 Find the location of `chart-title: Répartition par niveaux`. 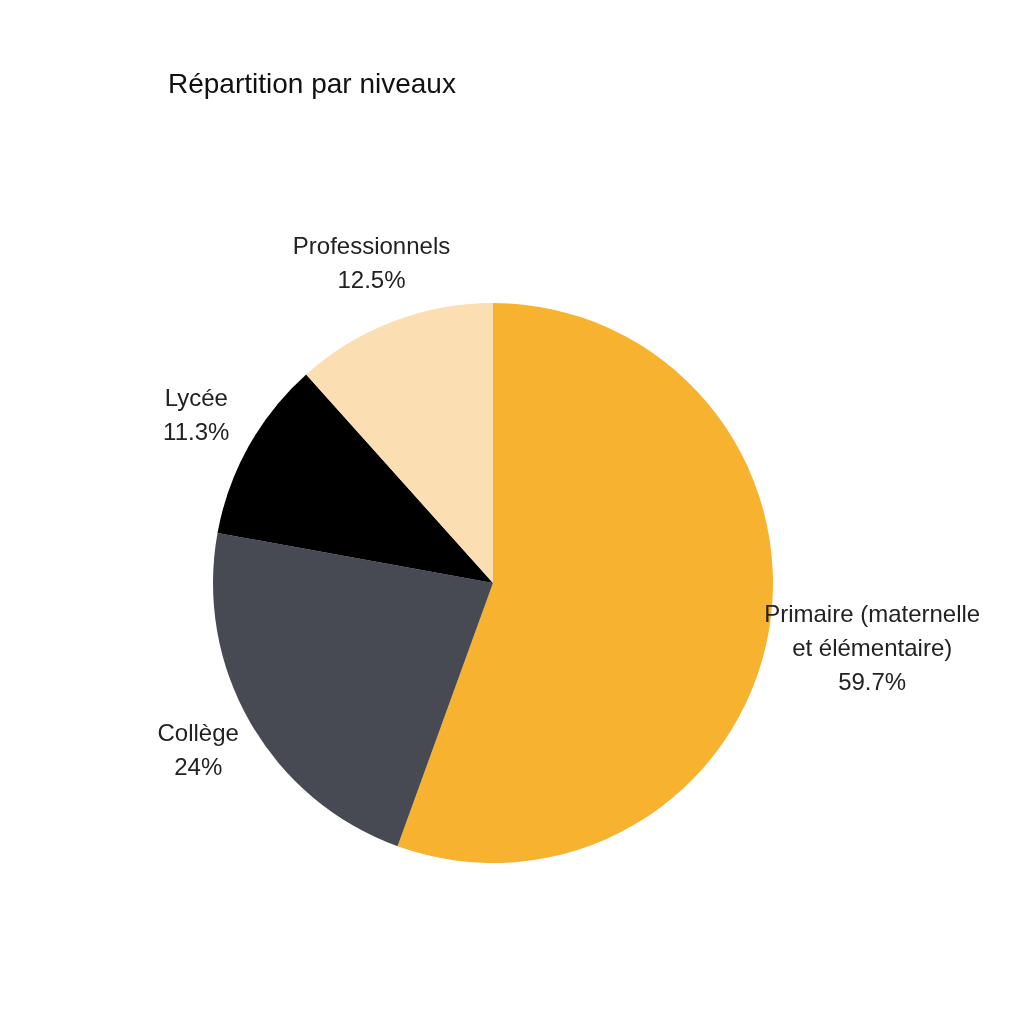

chart-title: Répartition par niveaux is located at coordinates (312, 84).